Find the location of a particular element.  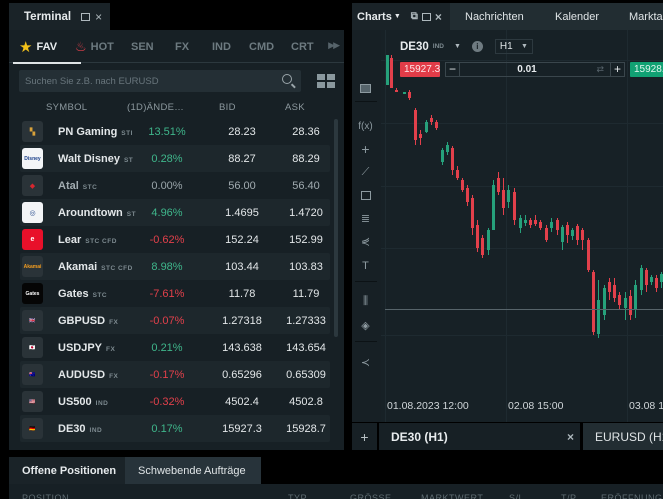

bid-value: 28.23 is located at coordinates (242, 131).